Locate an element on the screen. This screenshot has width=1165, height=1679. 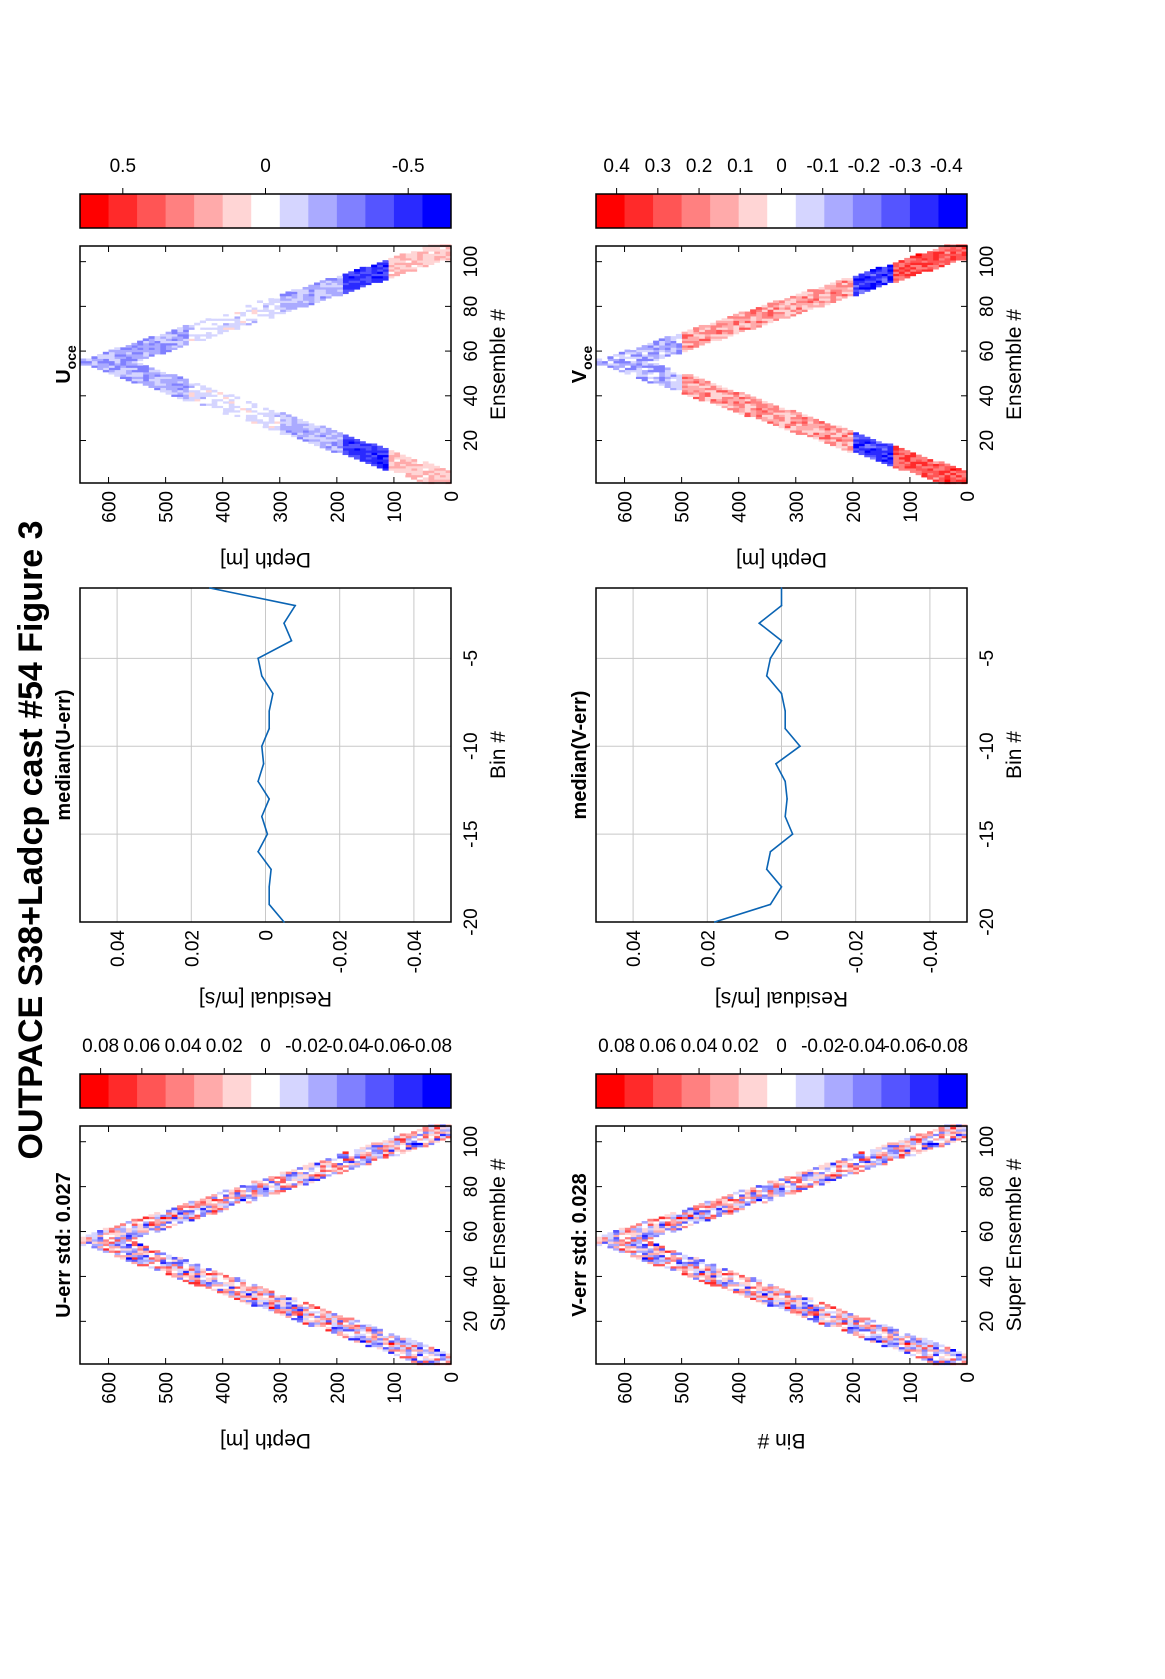
x-tick-label: 40 is located at coordinates (471, 395).